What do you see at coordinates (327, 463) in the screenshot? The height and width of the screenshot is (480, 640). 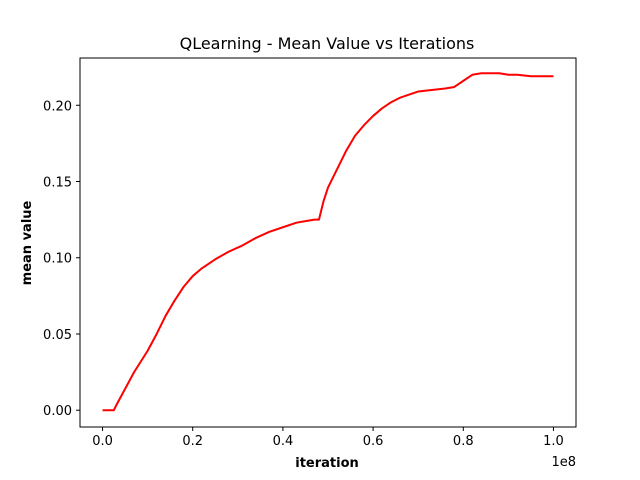 I see `x-axis-label: iteration` at bounding box center [327, 463].